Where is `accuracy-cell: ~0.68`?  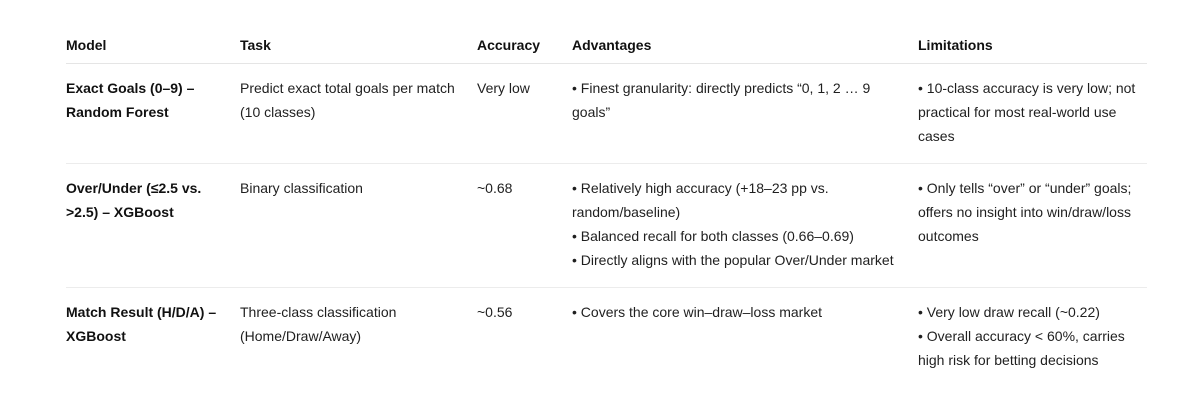 accuracy-cell: ~0.68 is located at coordinates (524, 225).